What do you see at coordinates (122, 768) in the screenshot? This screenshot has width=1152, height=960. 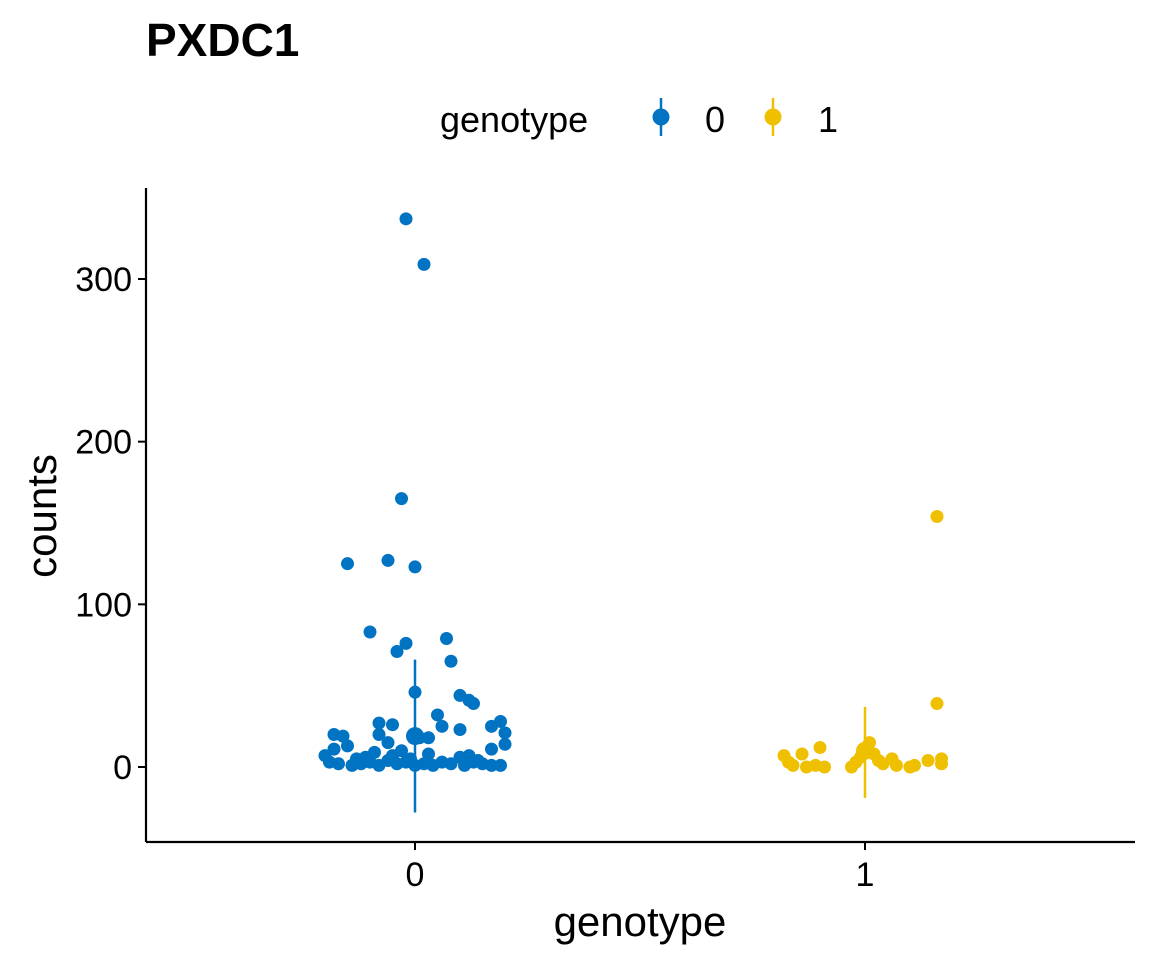 I see `y-tick-label: 0` at bounding box center [122, 768].